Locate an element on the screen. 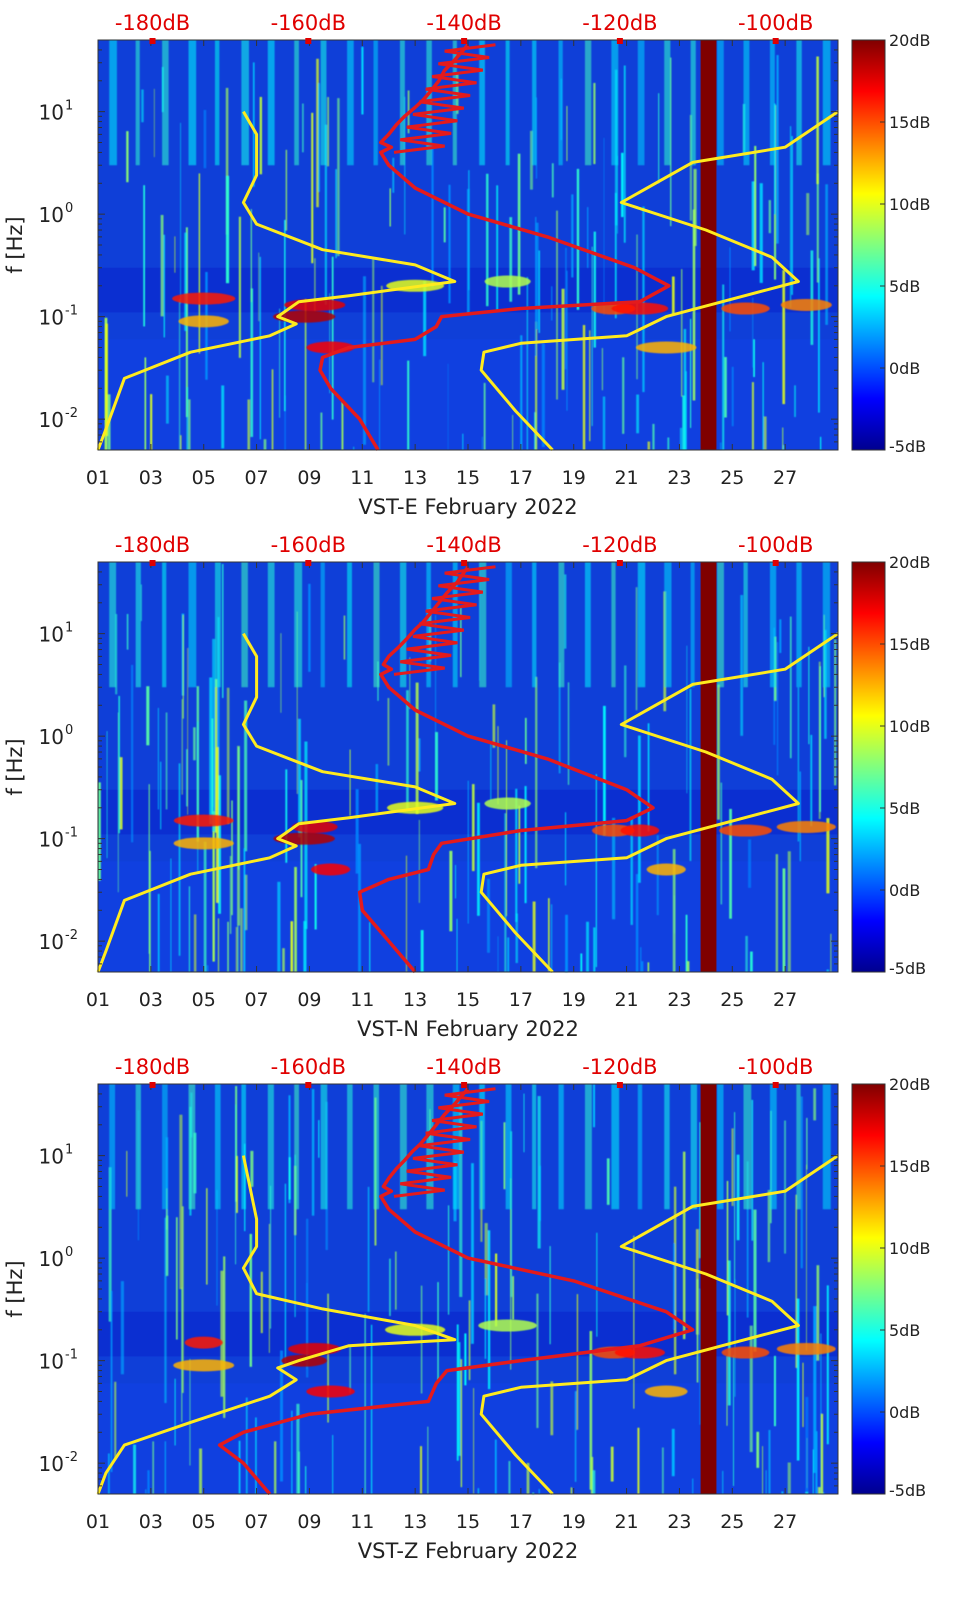 The width and height of the screenshot is (962, 1599). data-gap-column is located at coordinates (708, 1289).